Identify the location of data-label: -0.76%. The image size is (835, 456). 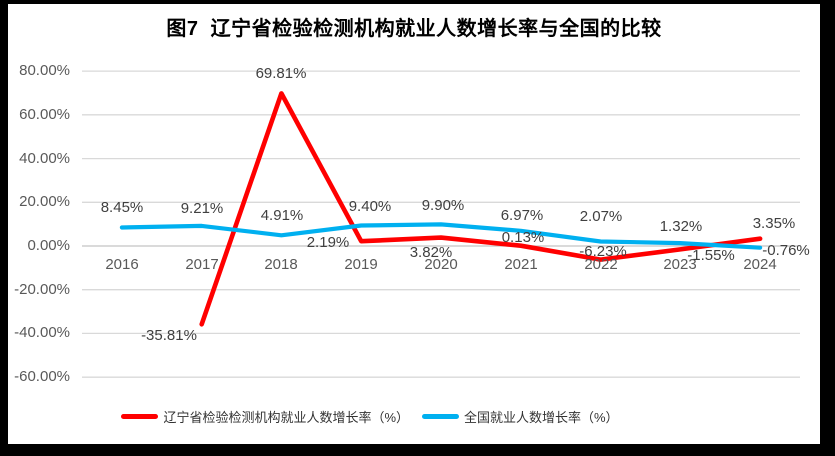
(786, 250).